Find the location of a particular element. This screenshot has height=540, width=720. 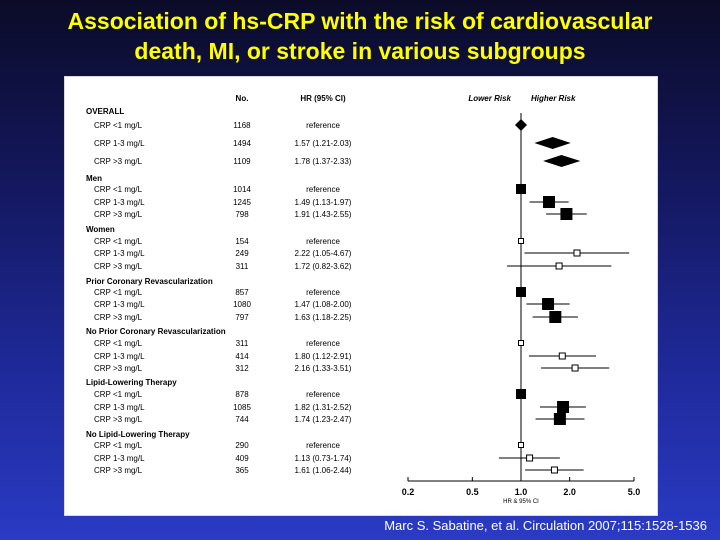

row-hr-text: 1.72 (0.82-3.62) is located at coordinates (323, 266).